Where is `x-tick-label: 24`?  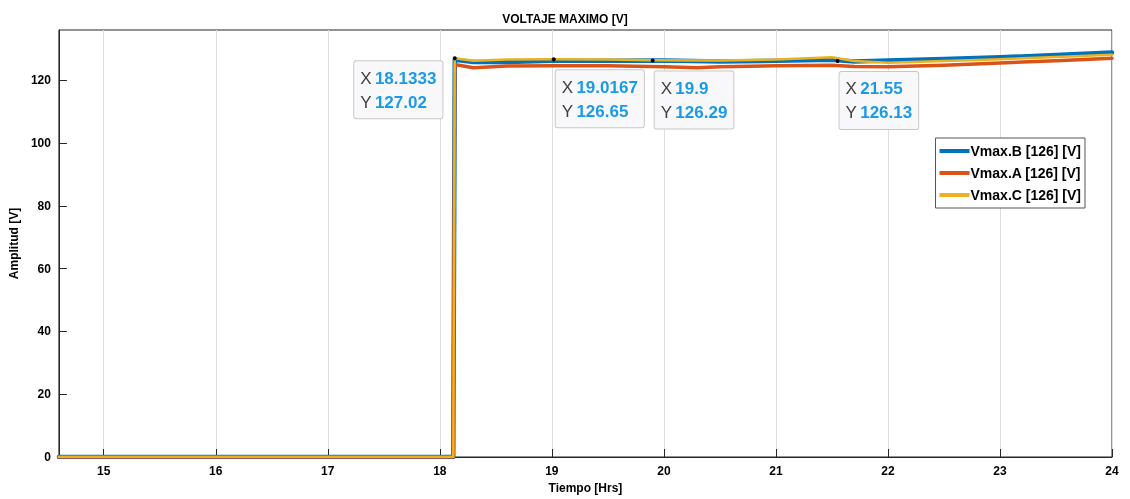
x-tick-label: 24 is located at coordinates (1112, 471).